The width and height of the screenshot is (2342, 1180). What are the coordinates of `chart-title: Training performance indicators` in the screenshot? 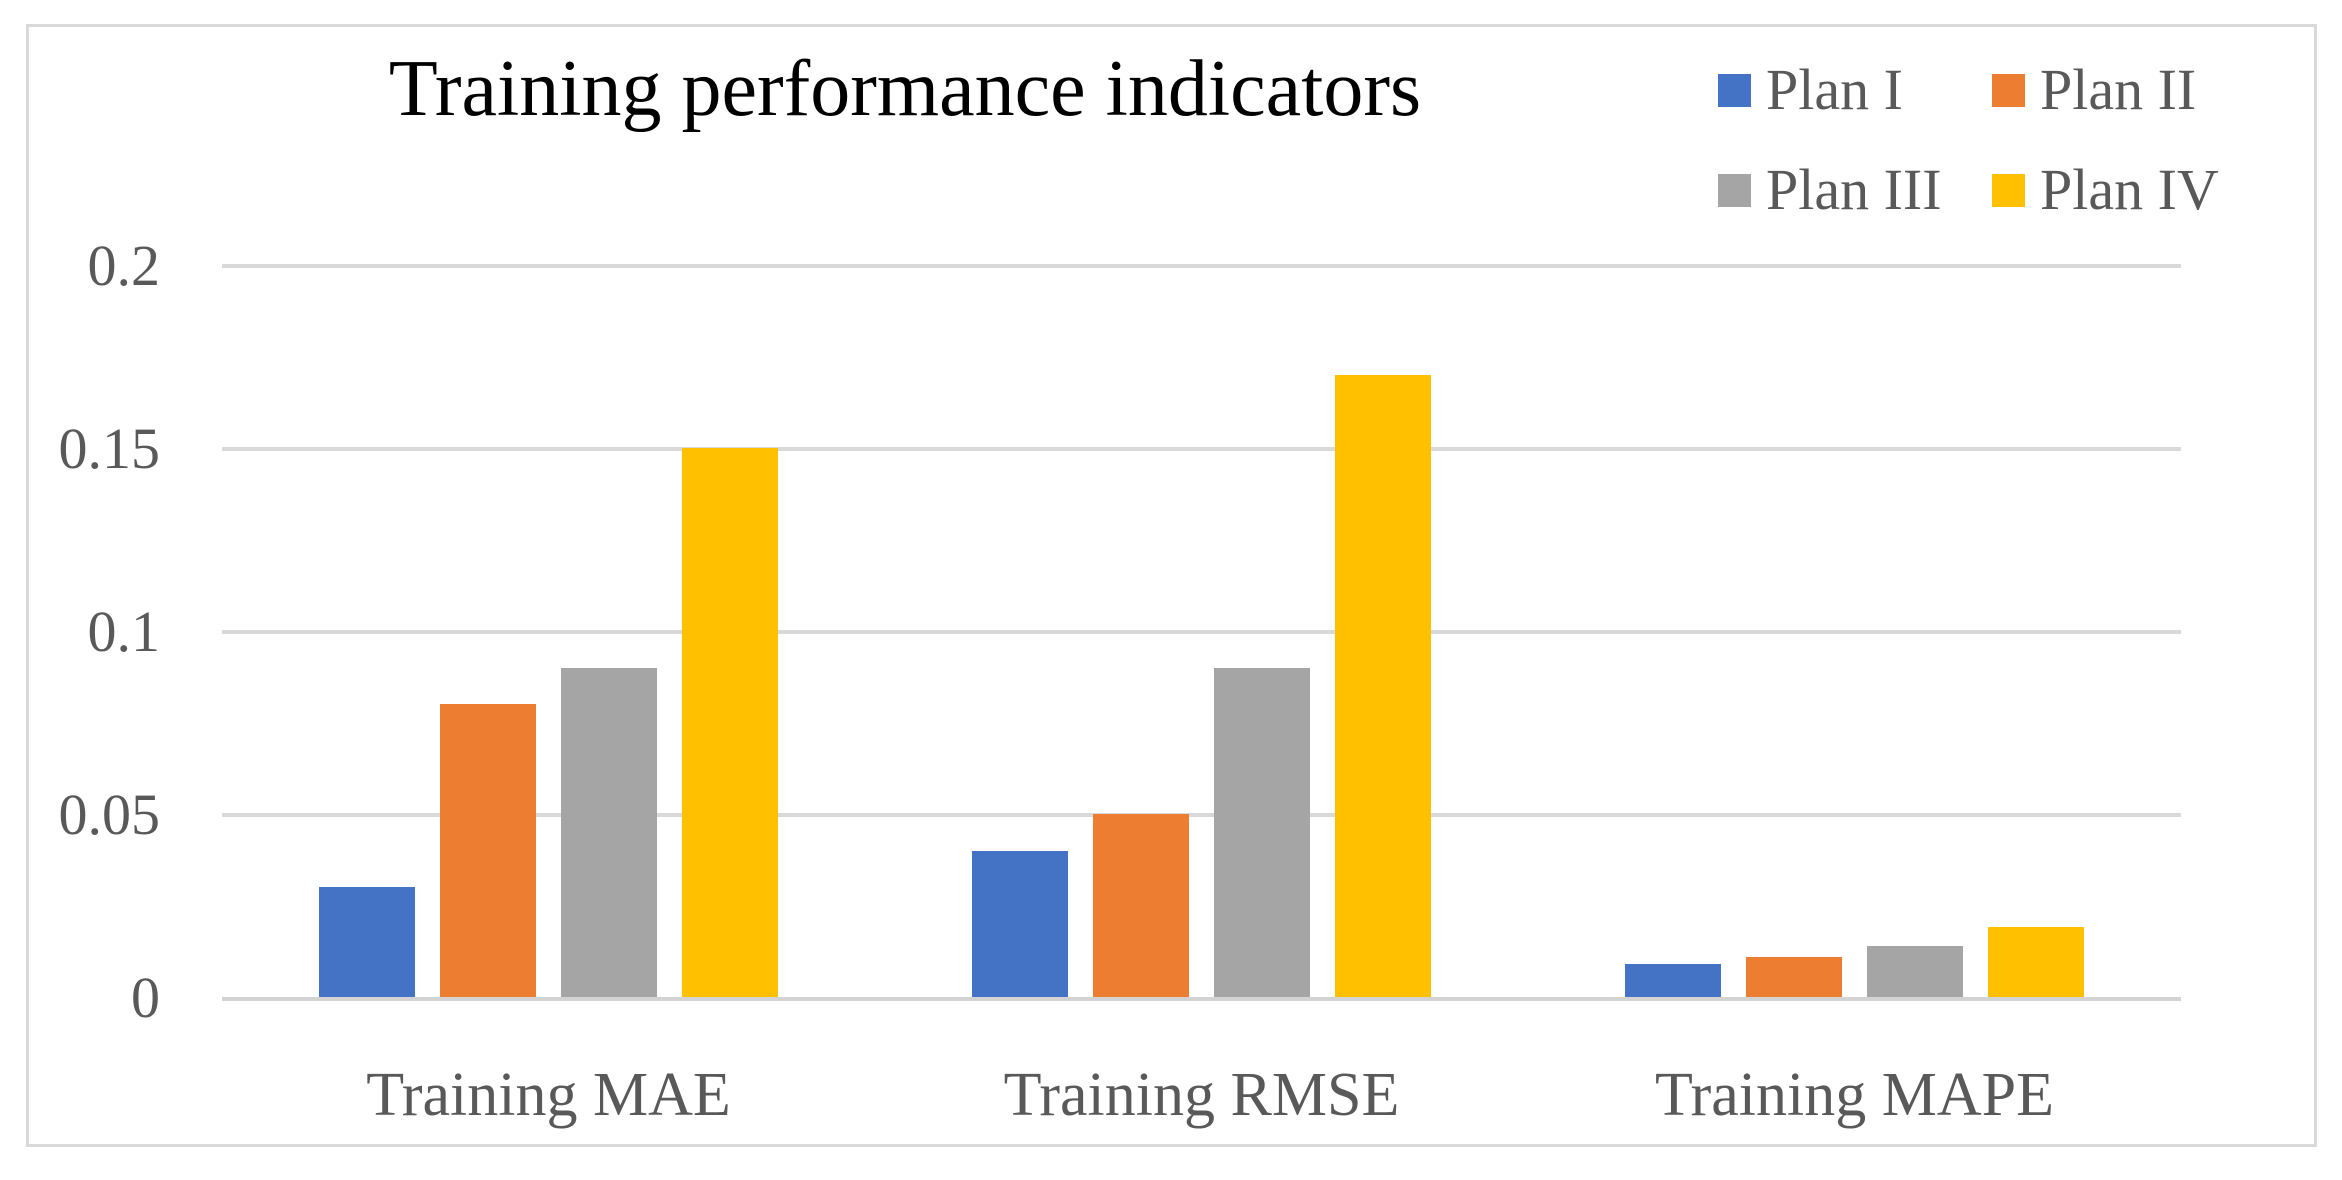 It's located at (905, 89).